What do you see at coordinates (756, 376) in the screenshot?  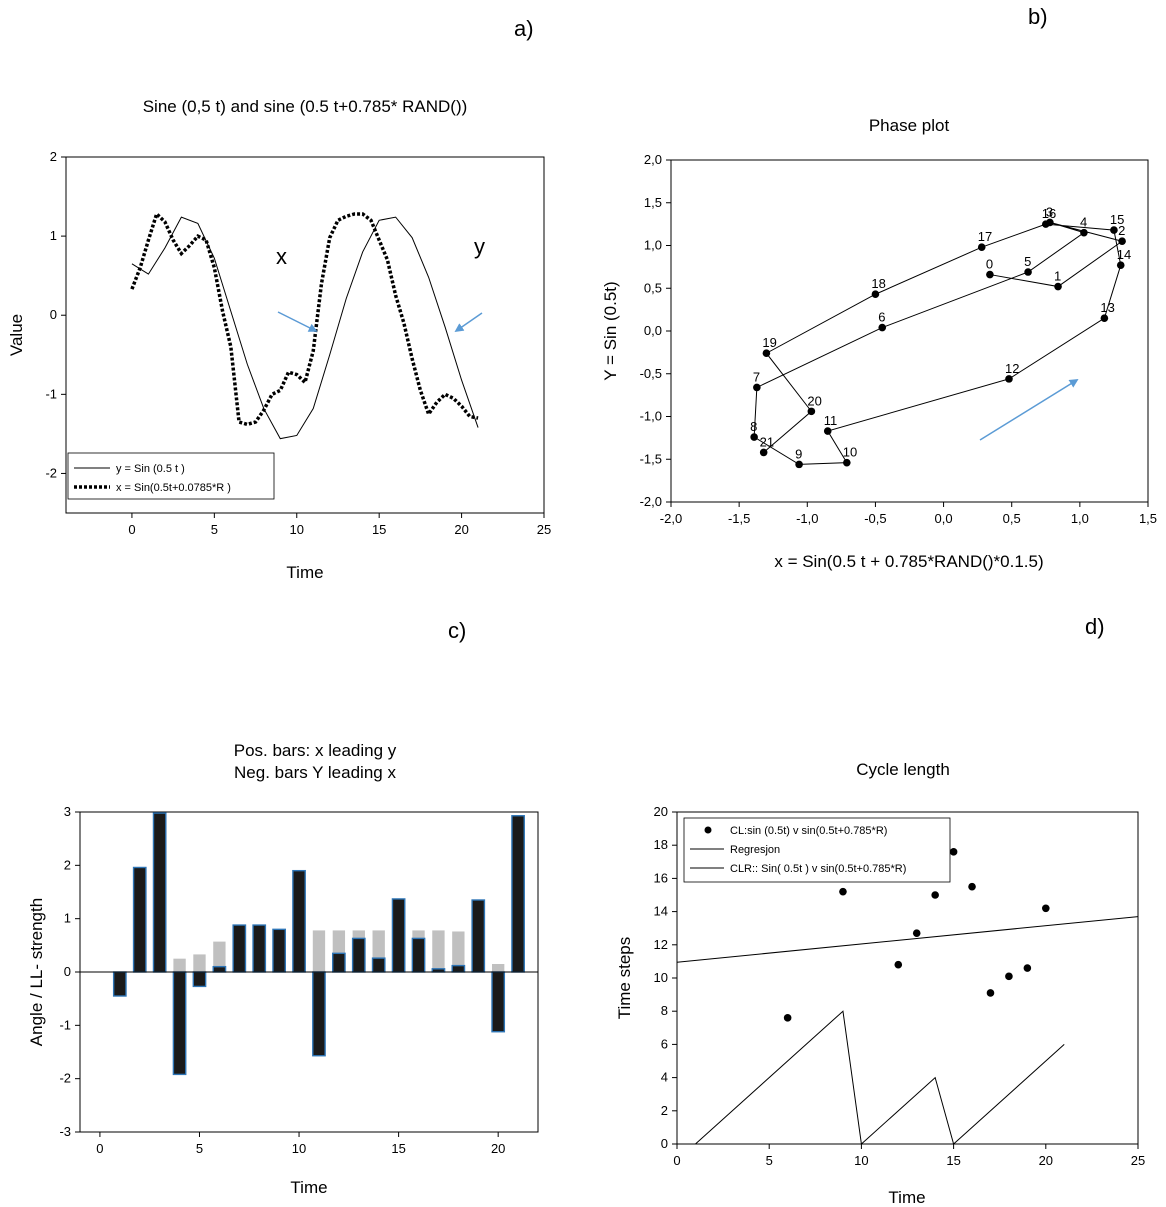 I see `panel-b-point-label: 7` at bounding box center [756, 376].